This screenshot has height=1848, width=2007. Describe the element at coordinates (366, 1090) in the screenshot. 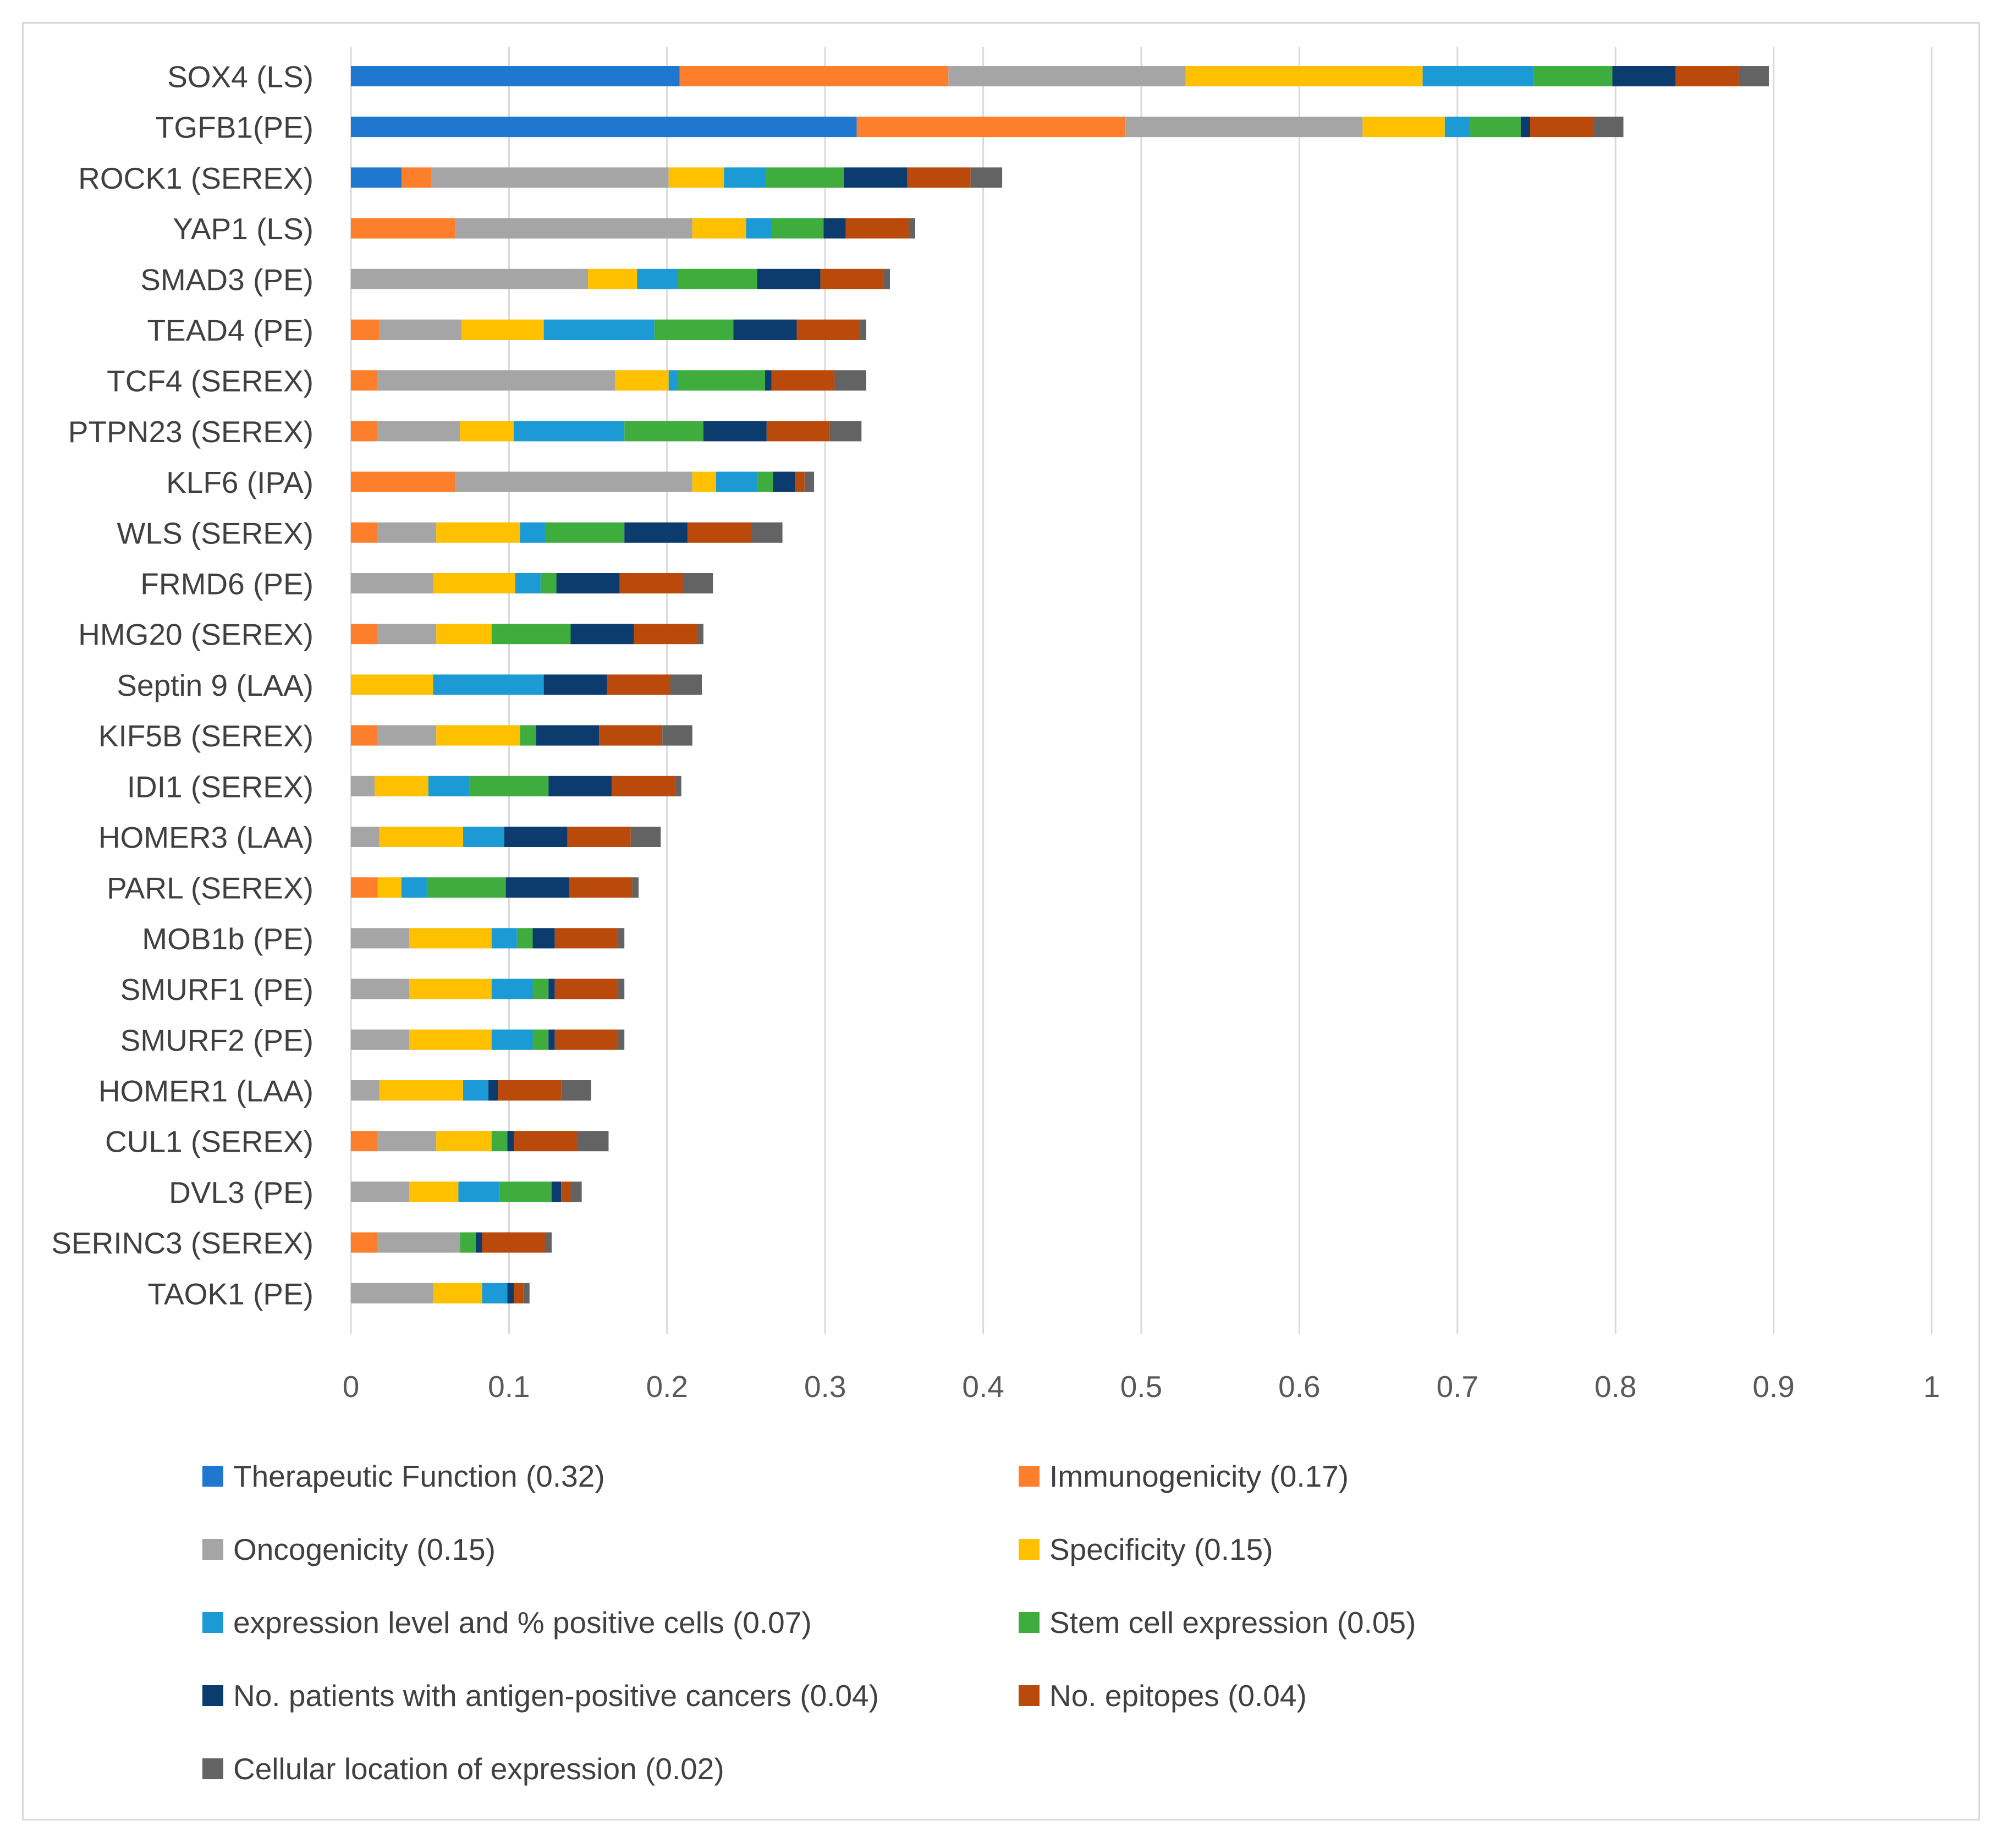

I see `bar-segment-homer1-laa-s2` at that location.